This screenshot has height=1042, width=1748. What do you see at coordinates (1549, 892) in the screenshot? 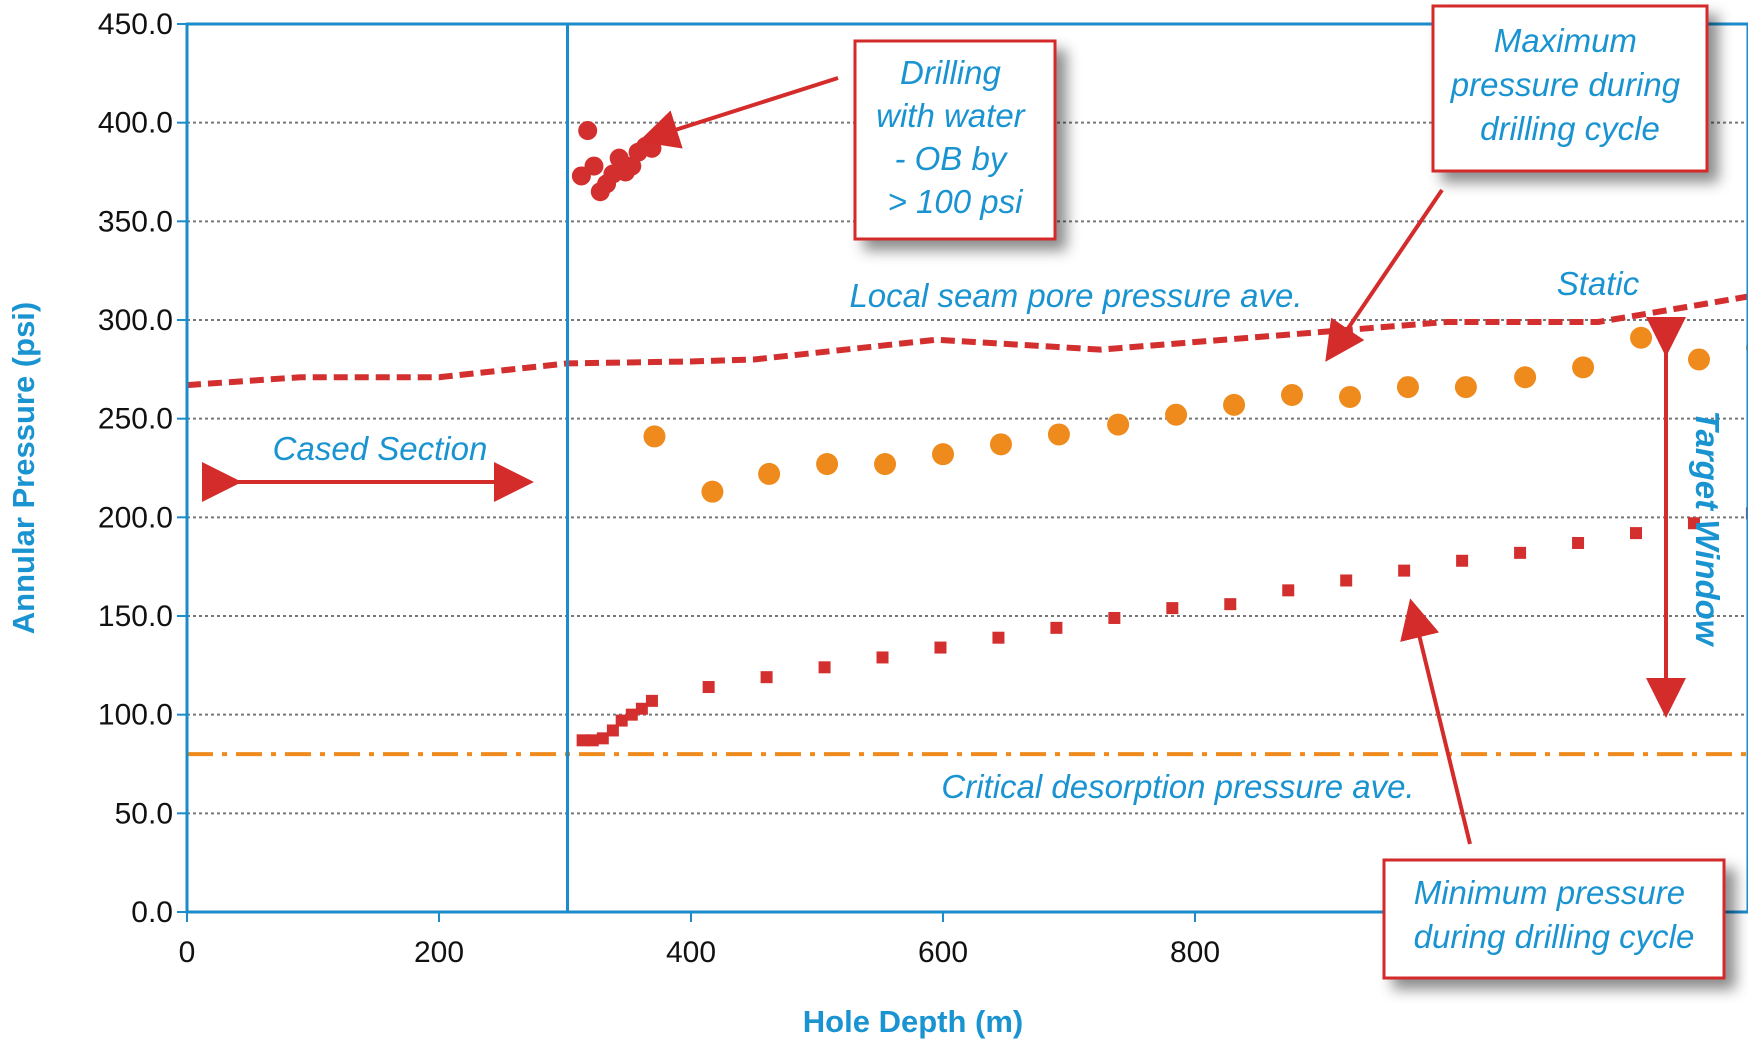
I see `min-pressure-line-1: Minimum pressure` at bounding box center [1549, 892].